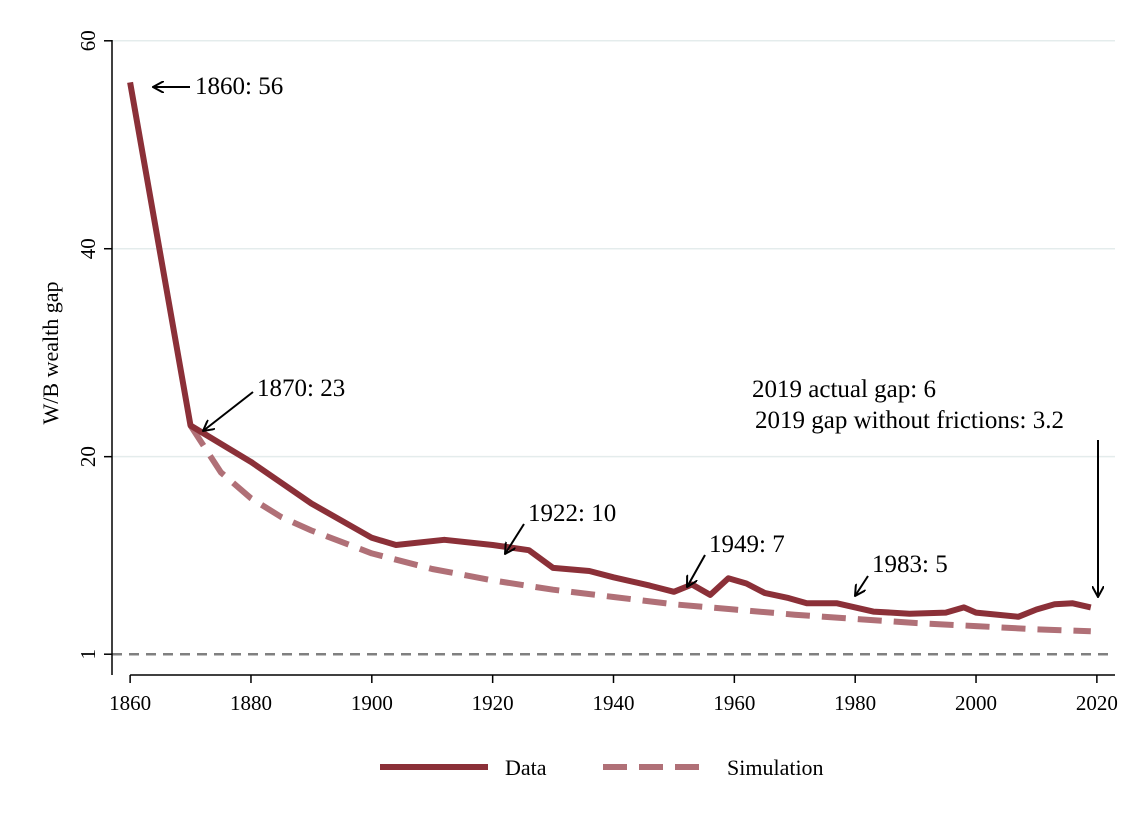  I want to click on x-tick-label: 1980, so click(855, 703).